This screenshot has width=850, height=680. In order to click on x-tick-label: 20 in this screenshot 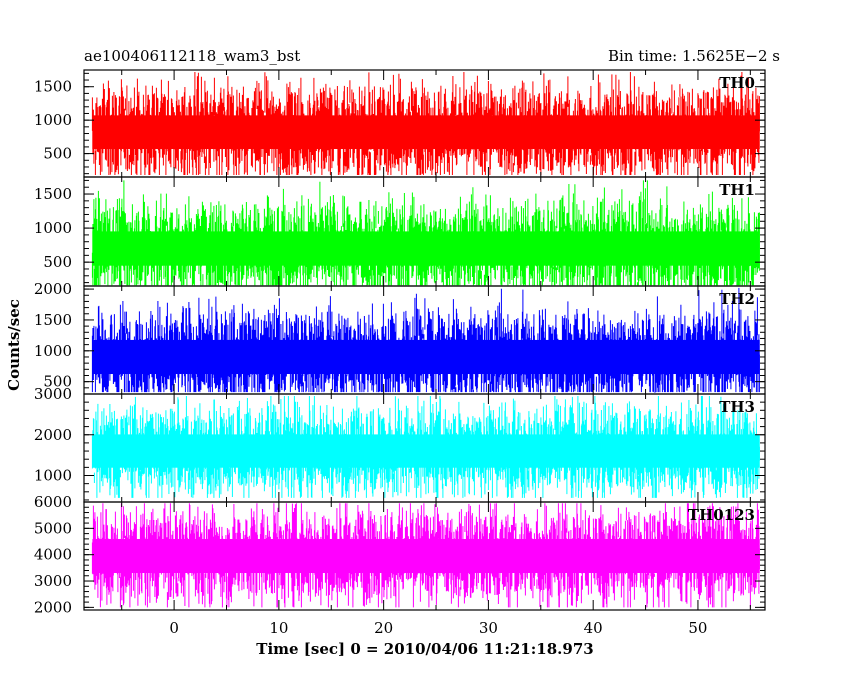, I will do `click(383, 628)`.